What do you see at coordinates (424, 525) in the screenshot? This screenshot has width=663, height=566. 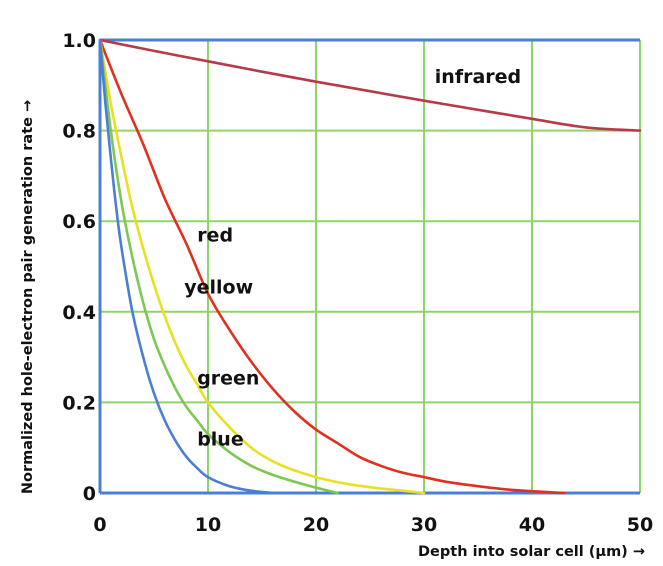 I see `x-tick-label: 30` at bounding box center [424, 525].